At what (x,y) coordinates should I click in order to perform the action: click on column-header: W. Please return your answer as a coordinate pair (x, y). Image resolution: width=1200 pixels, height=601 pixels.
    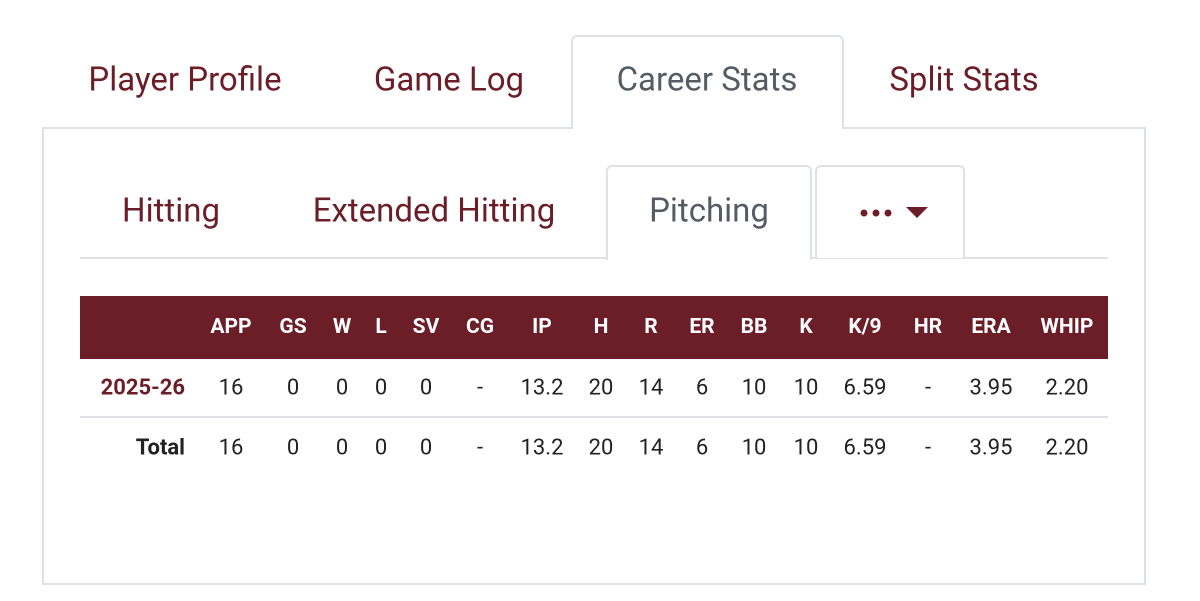
    Looking at the image, I should click on (342, 327).